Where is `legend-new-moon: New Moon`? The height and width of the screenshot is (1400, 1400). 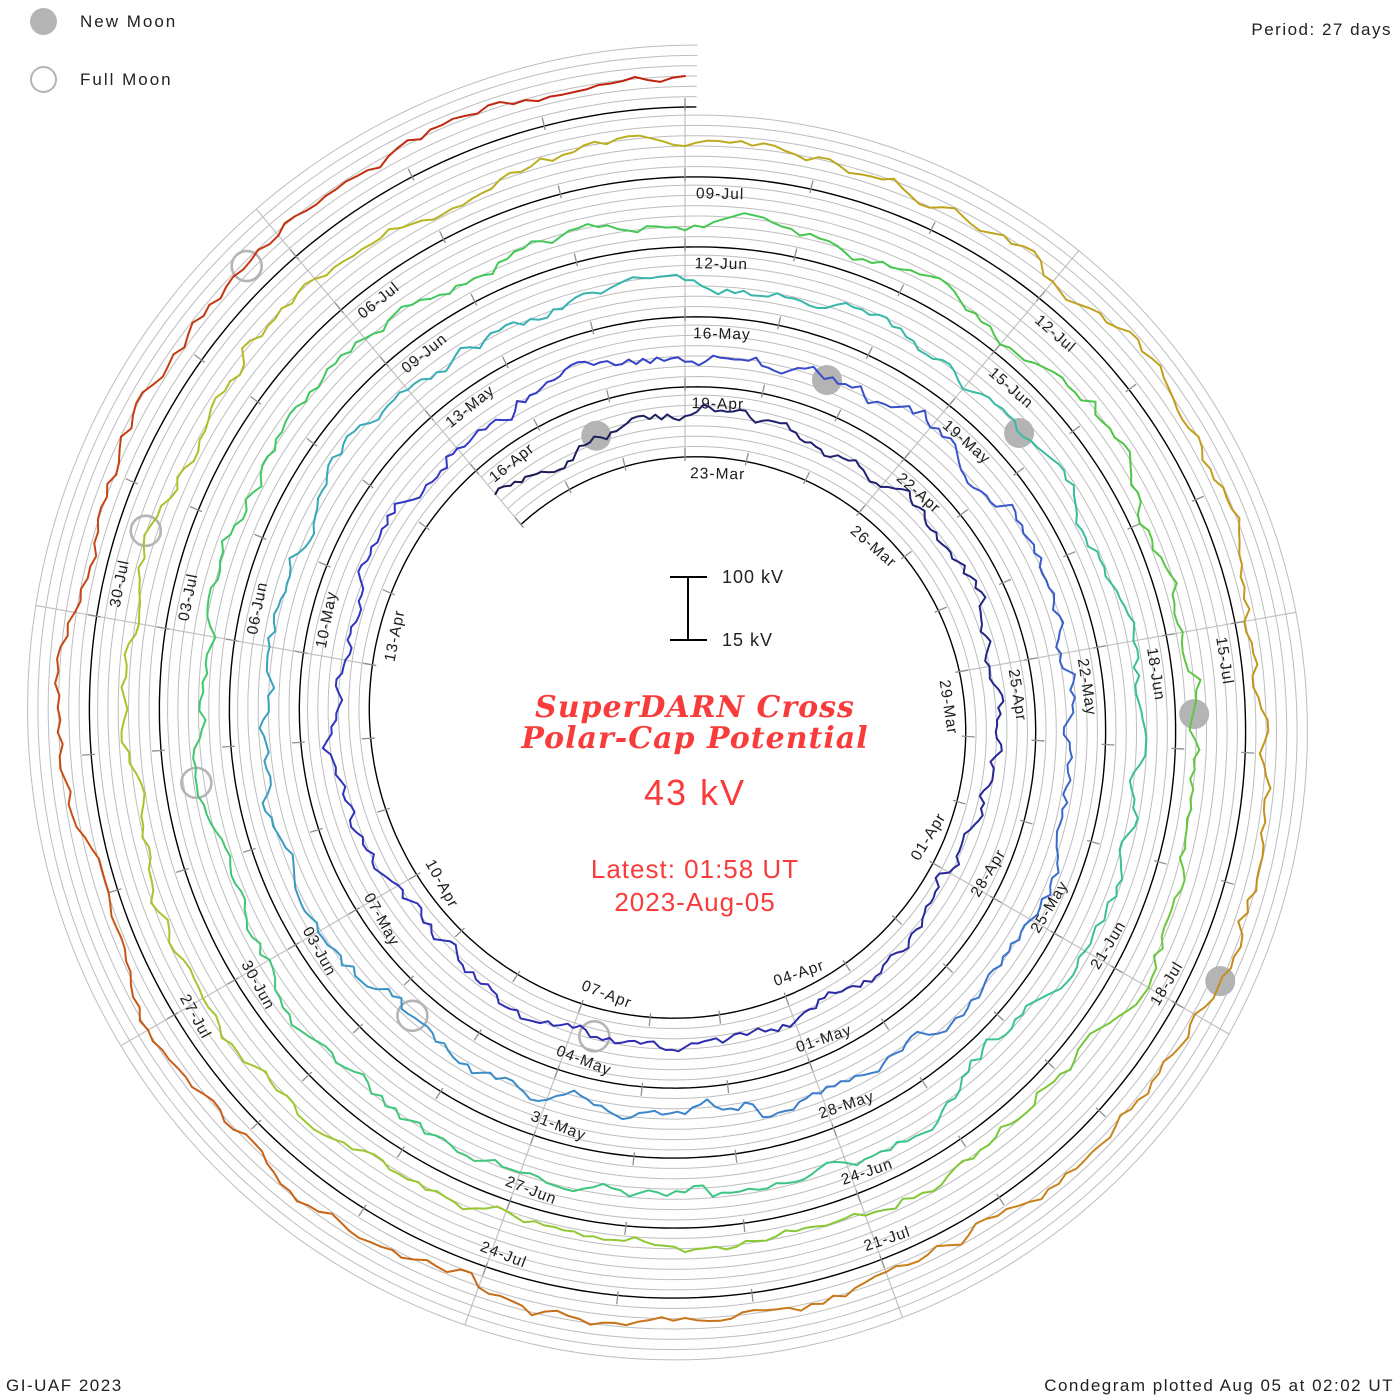 legend-new-moon: New Moon is located at coordinates (103, 21).